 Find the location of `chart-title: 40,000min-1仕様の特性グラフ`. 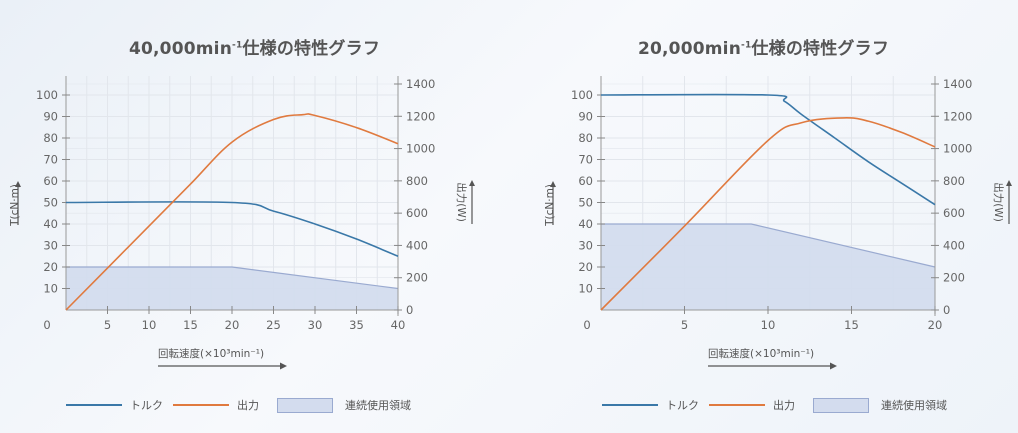

chart-title: 40,000min-1仕様の特性グラフ is located at coordinates (254, 49).